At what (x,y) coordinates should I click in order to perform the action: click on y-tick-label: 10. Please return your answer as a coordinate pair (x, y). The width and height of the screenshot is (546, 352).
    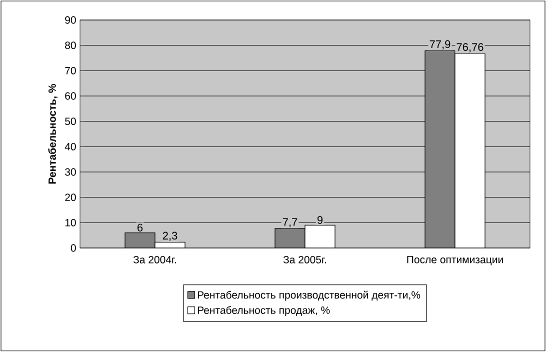
    Looking at the image, I should click on (70, 222).